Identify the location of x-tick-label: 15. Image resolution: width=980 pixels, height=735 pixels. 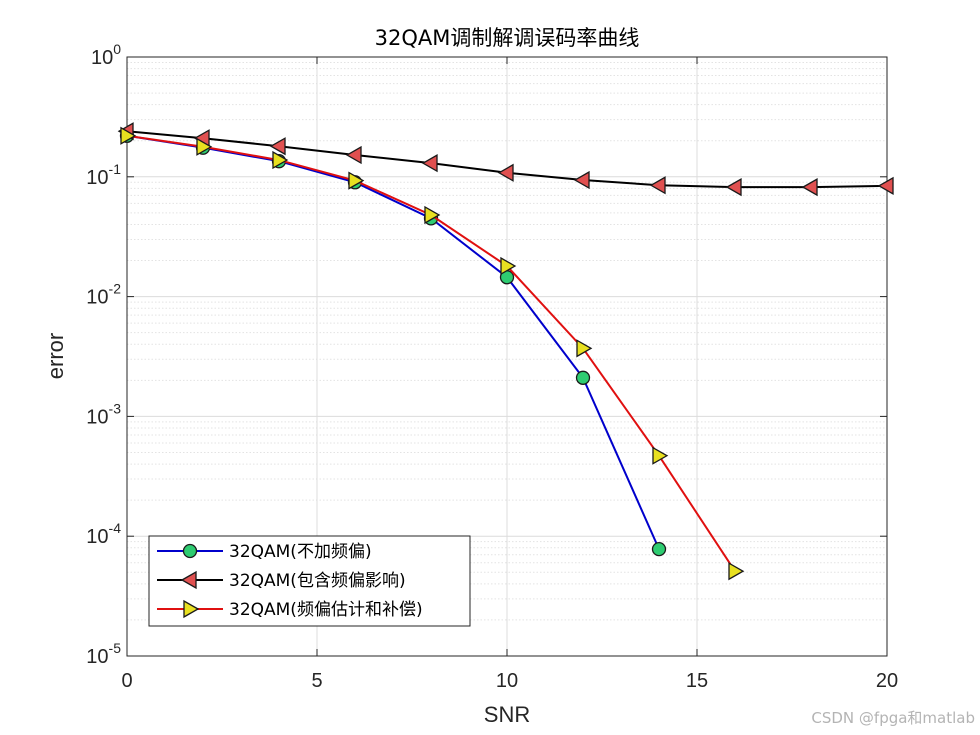
(697, 681).